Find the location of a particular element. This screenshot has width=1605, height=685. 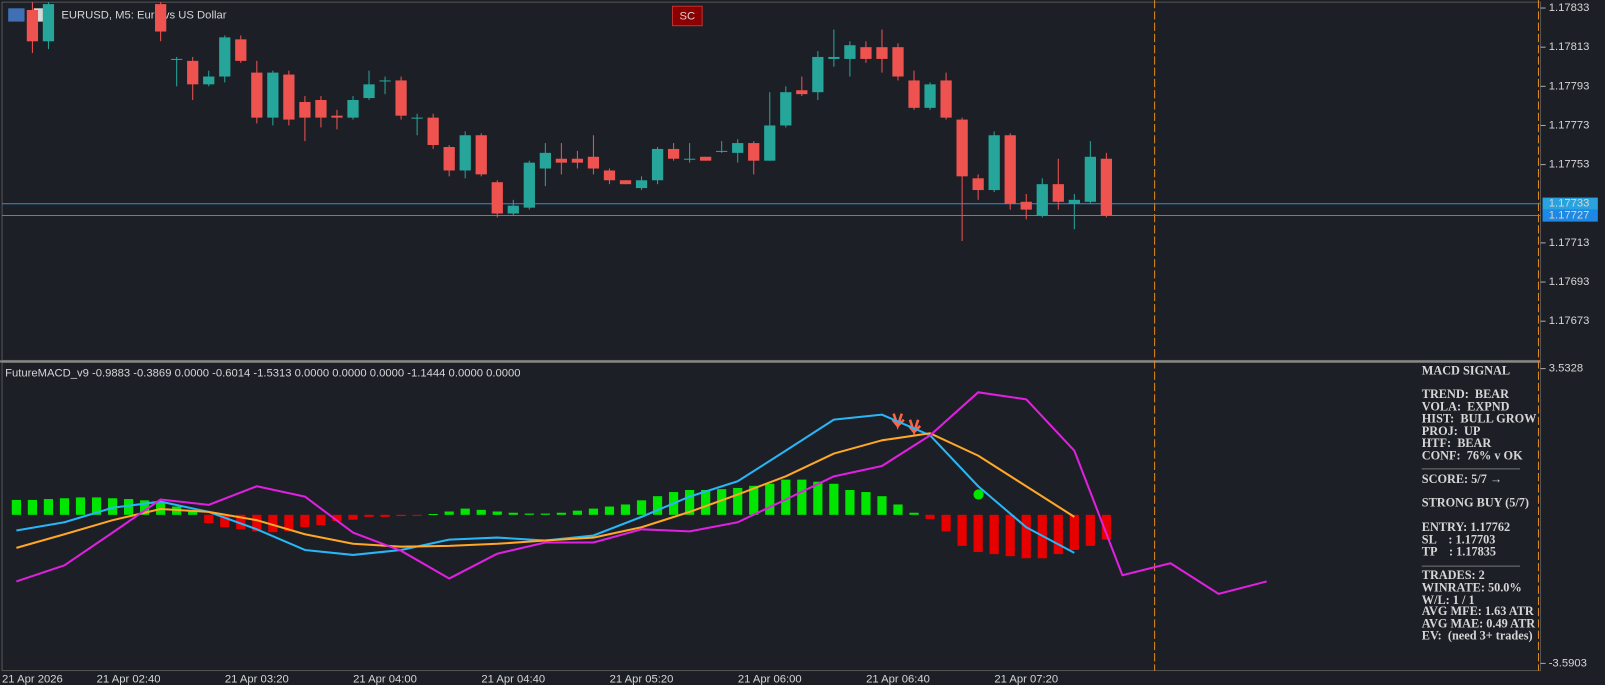

y-tick-label: 1.17813 is located at coordinates (1569, 47).